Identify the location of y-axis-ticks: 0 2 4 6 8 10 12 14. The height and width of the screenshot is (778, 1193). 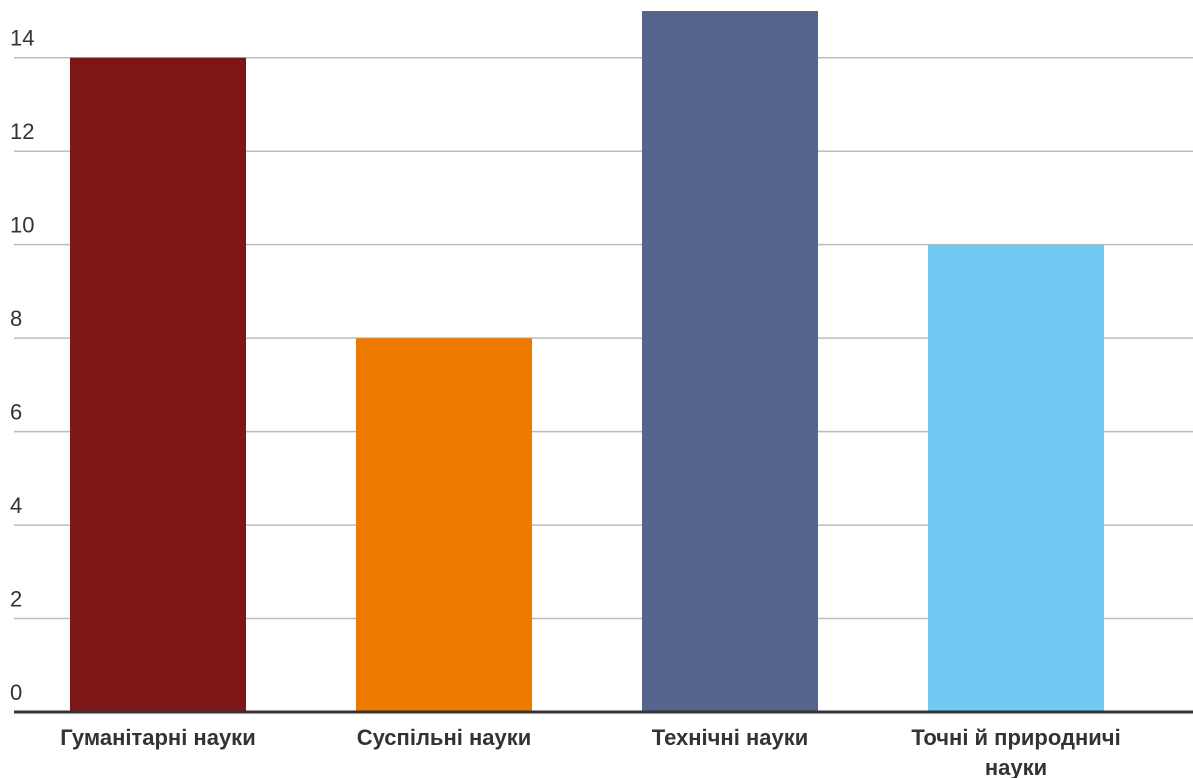
(22, 365).